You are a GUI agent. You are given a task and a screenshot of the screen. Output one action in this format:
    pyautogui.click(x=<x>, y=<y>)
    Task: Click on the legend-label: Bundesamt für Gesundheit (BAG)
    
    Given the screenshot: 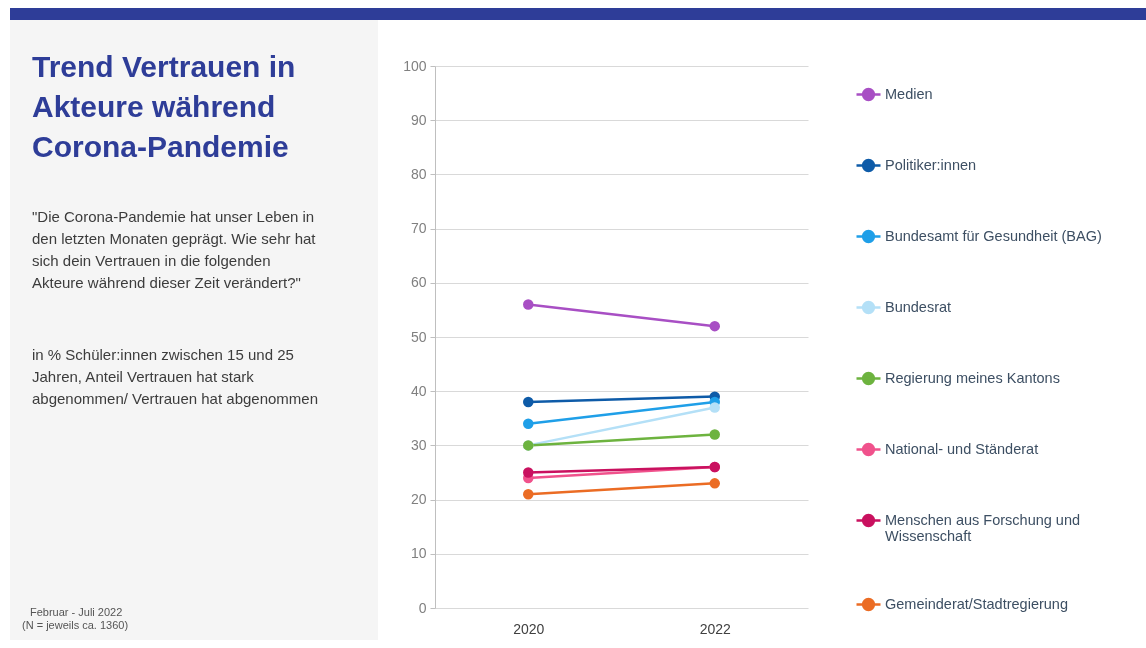 What is the action you would take?
    pyautogui.click(x=993, y=235)
    